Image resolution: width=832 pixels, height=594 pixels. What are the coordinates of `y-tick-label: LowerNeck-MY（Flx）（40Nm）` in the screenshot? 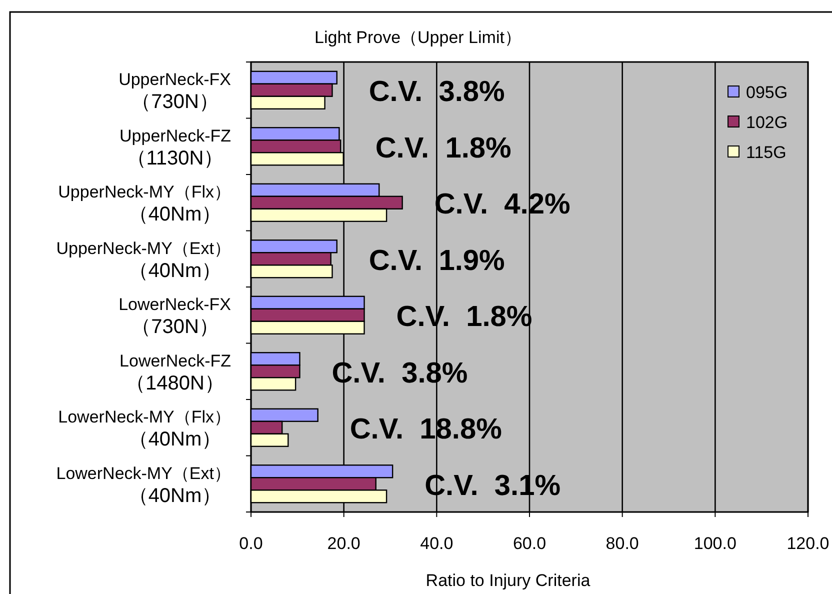 It's located at (144, 429).